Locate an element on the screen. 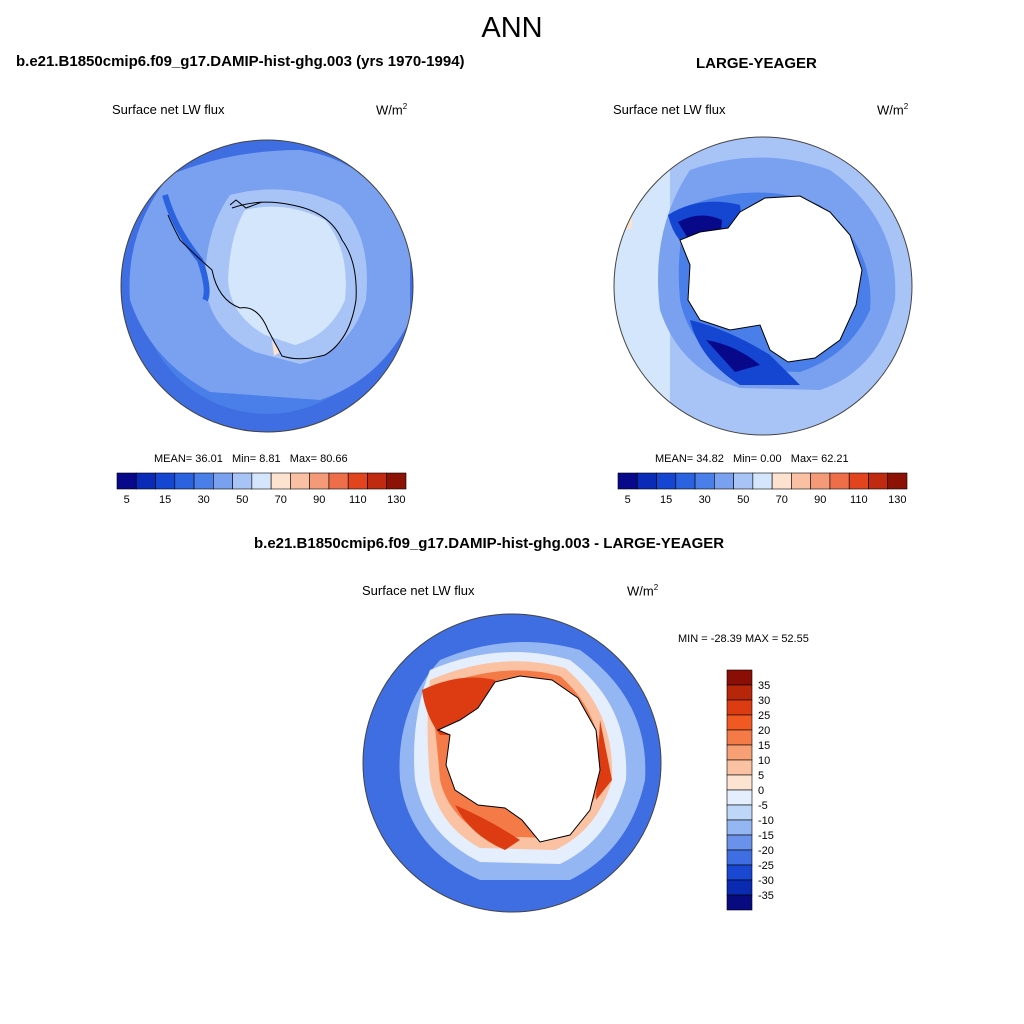 The height and width of the screenshot is (1024, 1024). panel-3-variable: Surface net LW flux is located at coordinates (418, 590).